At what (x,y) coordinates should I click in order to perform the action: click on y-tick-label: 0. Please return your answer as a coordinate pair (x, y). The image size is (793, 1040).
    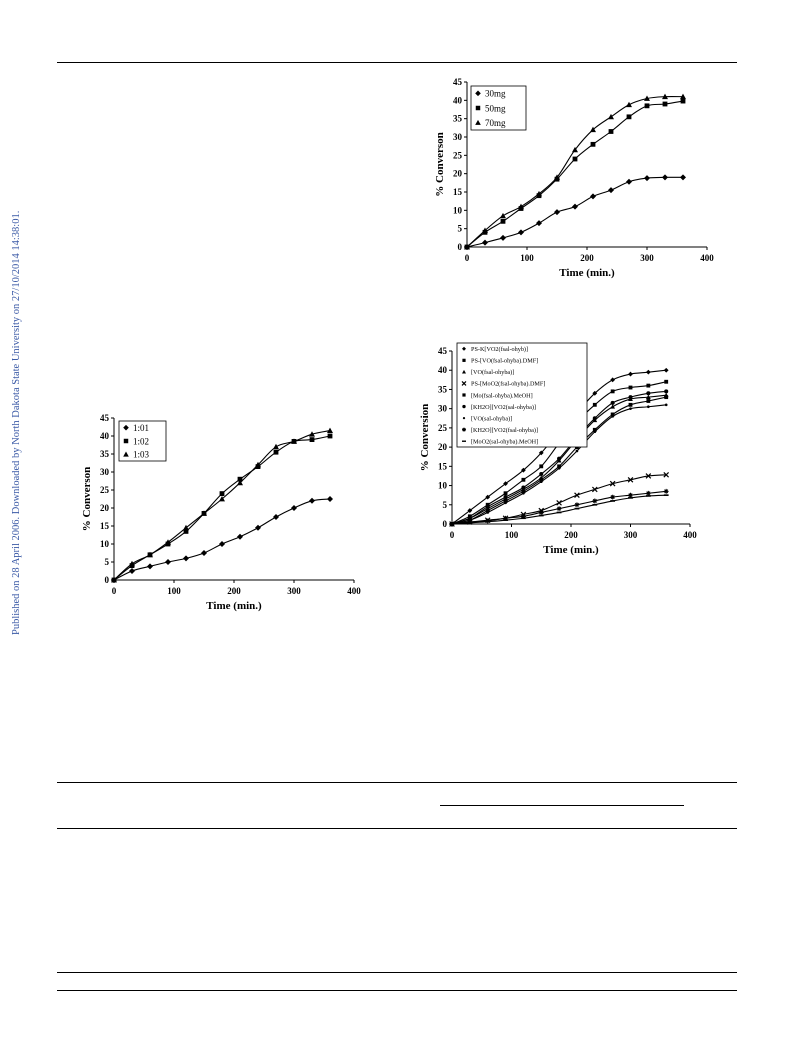
    Looking at the image, I should click on (445, 524).